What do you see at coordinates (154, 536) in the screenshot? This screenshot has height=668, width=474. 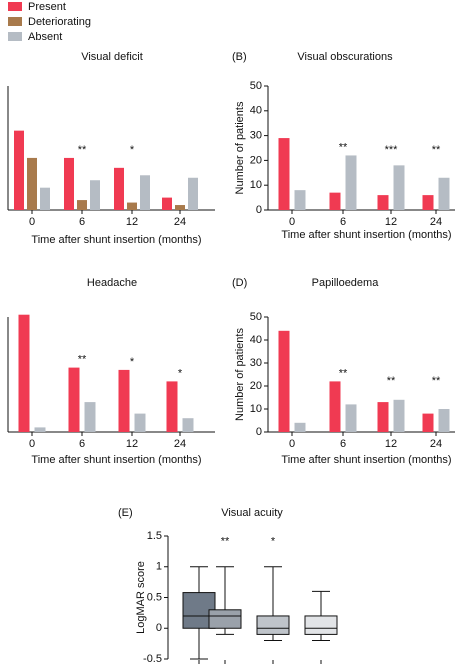 I see `y-tick-label: 1.5` at bounding box center [154, 536].